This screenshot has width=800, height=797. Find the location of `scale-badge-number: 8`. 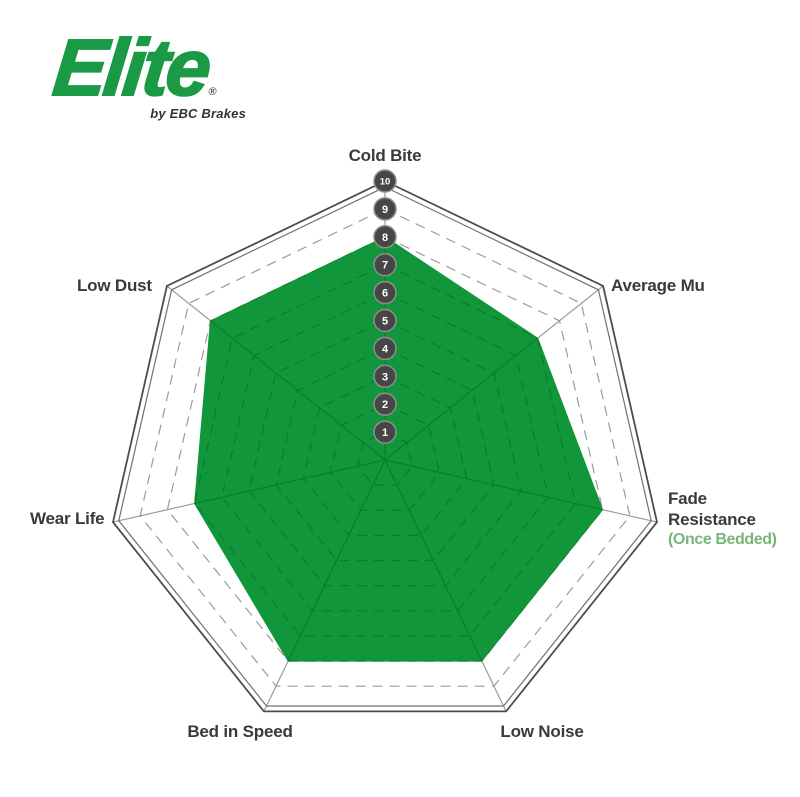

scale-badge-number: 8 is located at coordinates (385, 238).